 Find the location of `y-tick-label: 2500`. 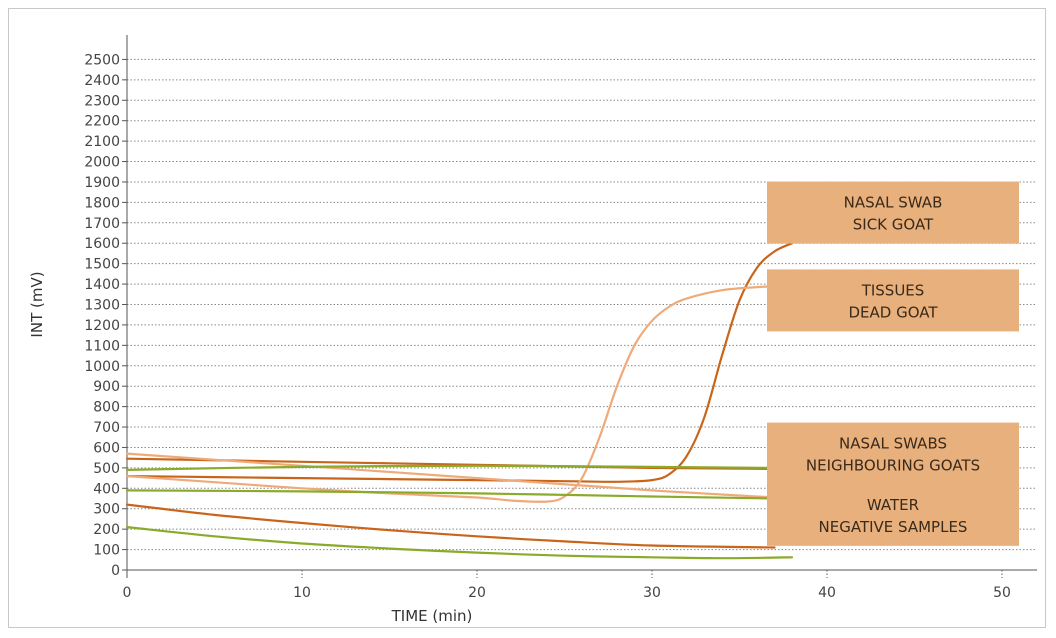

y-tick-label: 2500 is located at coordinates (102, 60).